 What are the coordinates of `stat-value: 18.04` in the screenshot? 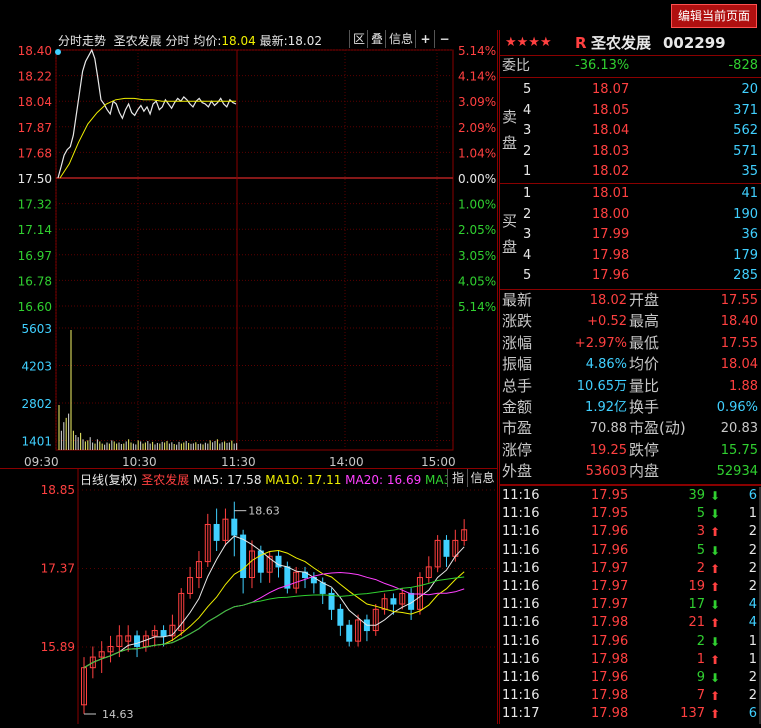 It's located at (739, 365).